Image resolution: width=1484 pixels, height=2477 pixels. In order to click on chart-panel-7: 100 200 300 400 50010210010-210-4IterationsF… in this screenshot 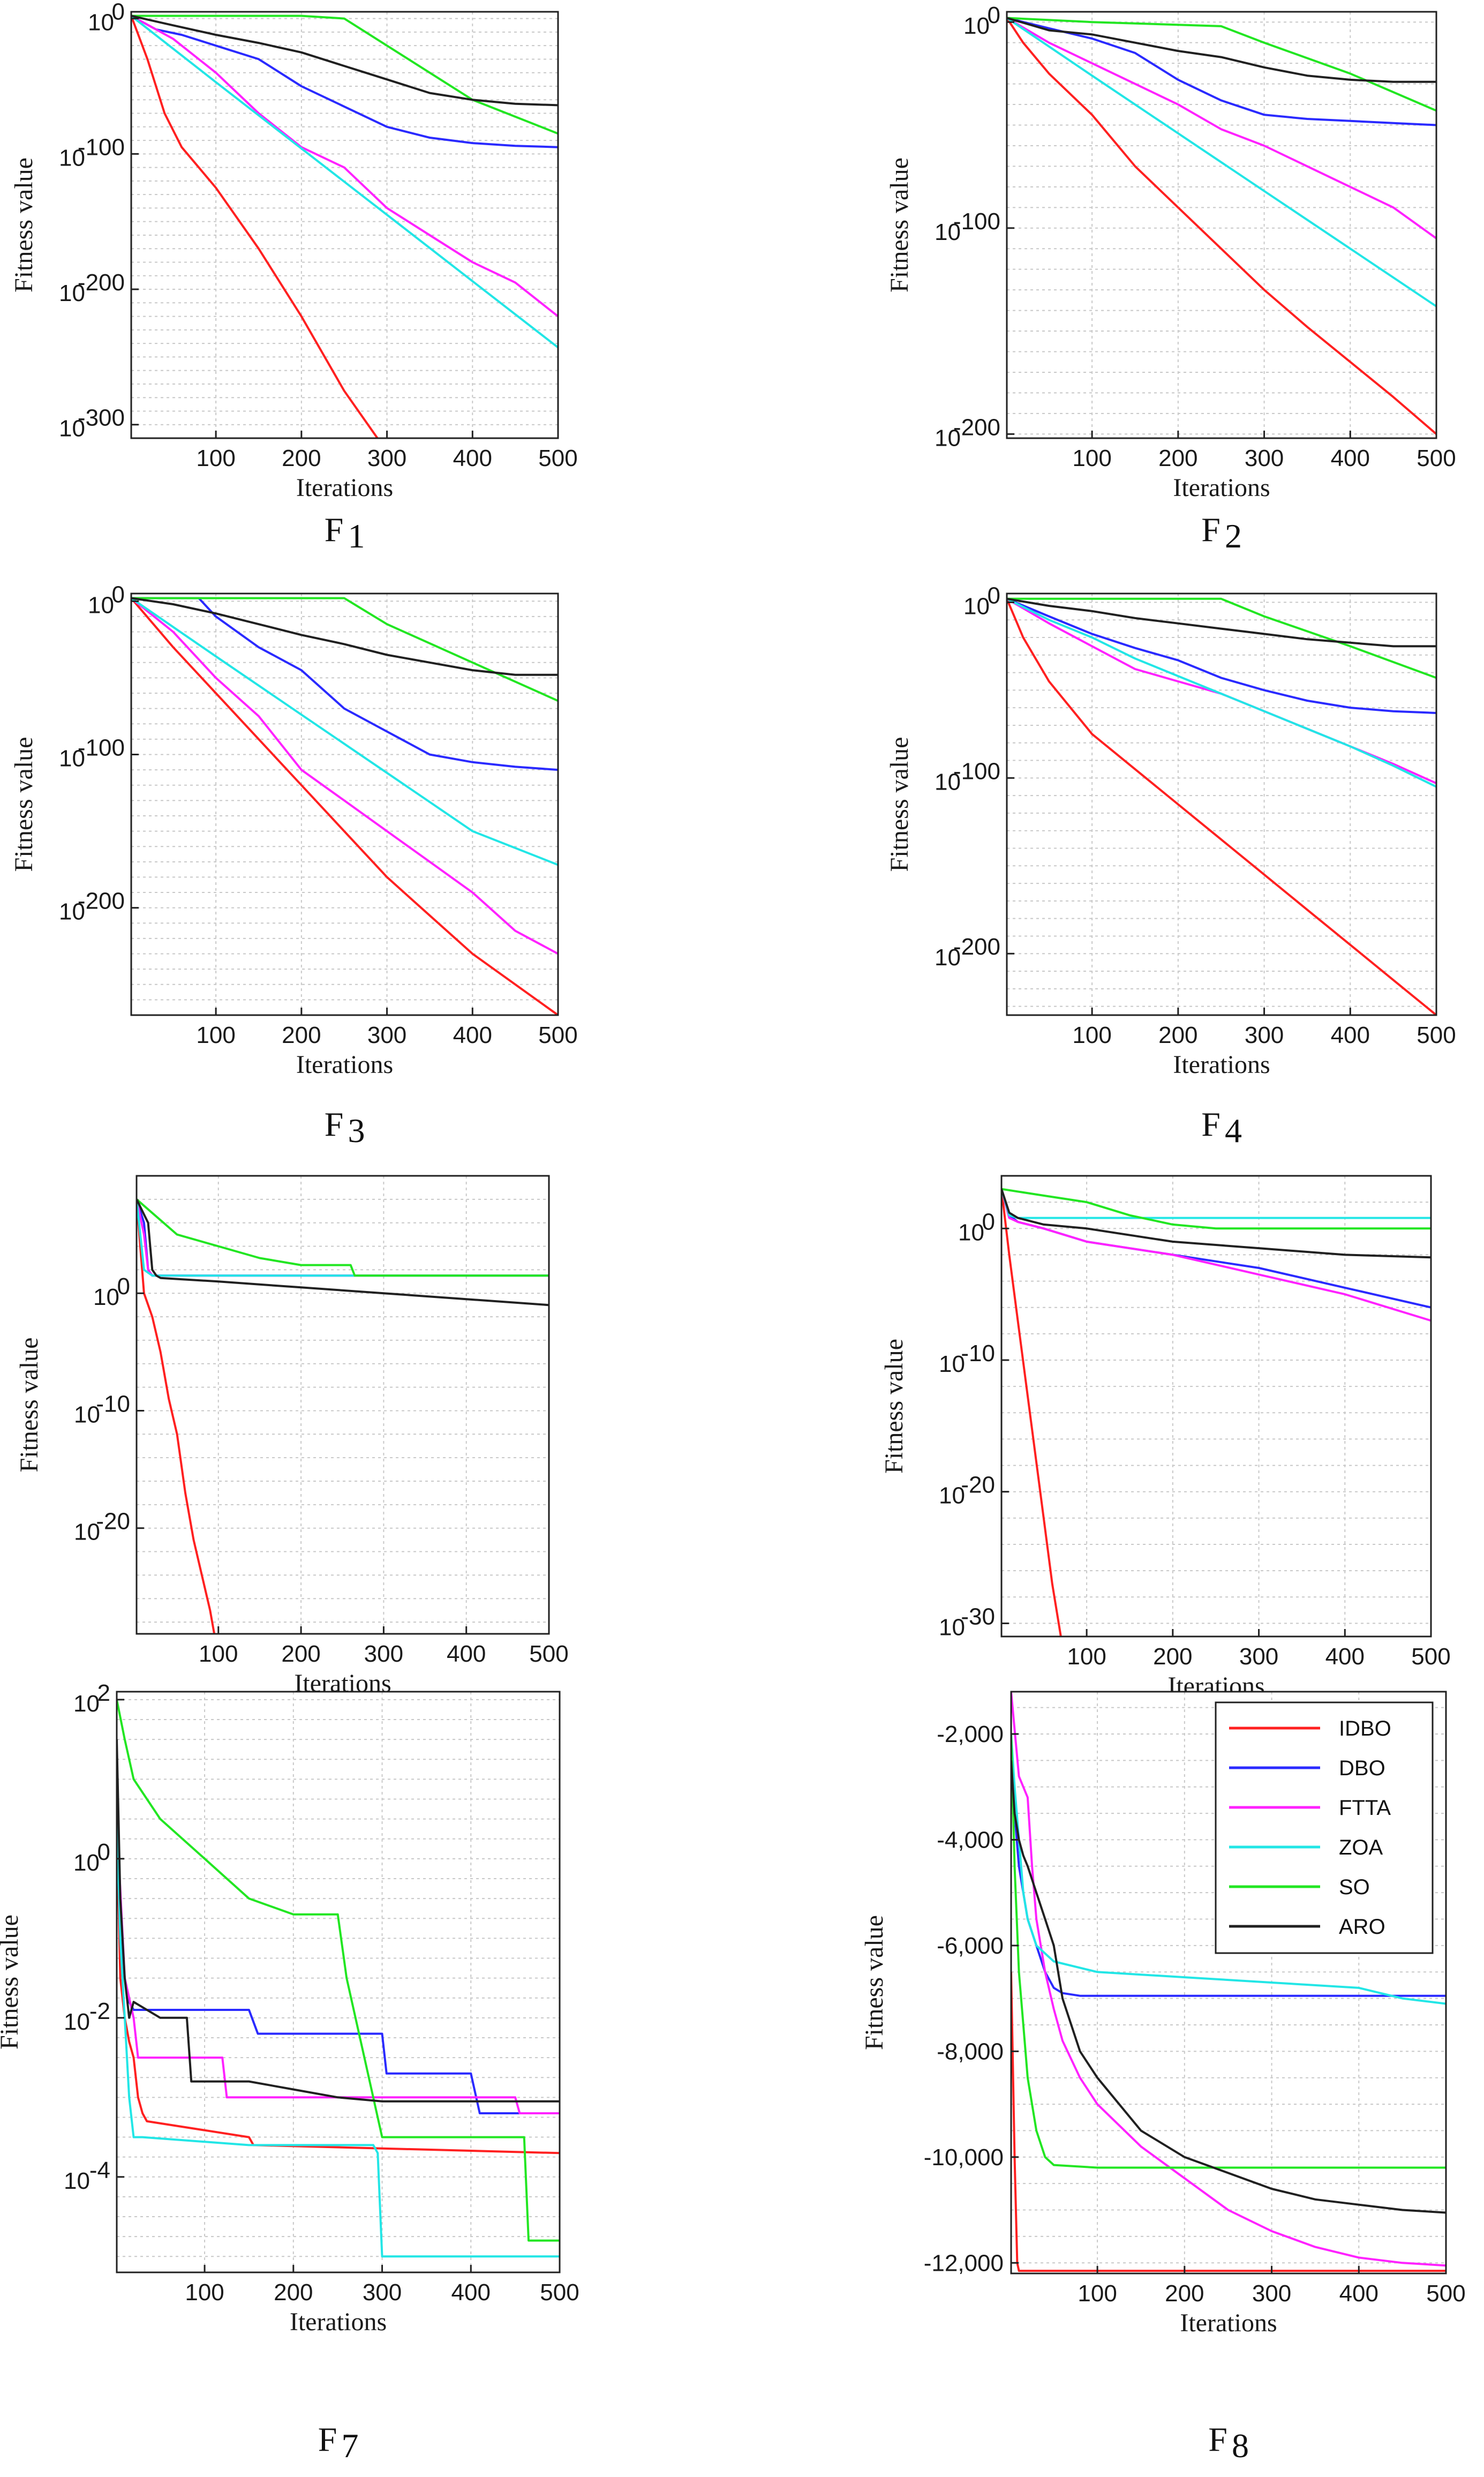, I will do `click(289, 2072)`.